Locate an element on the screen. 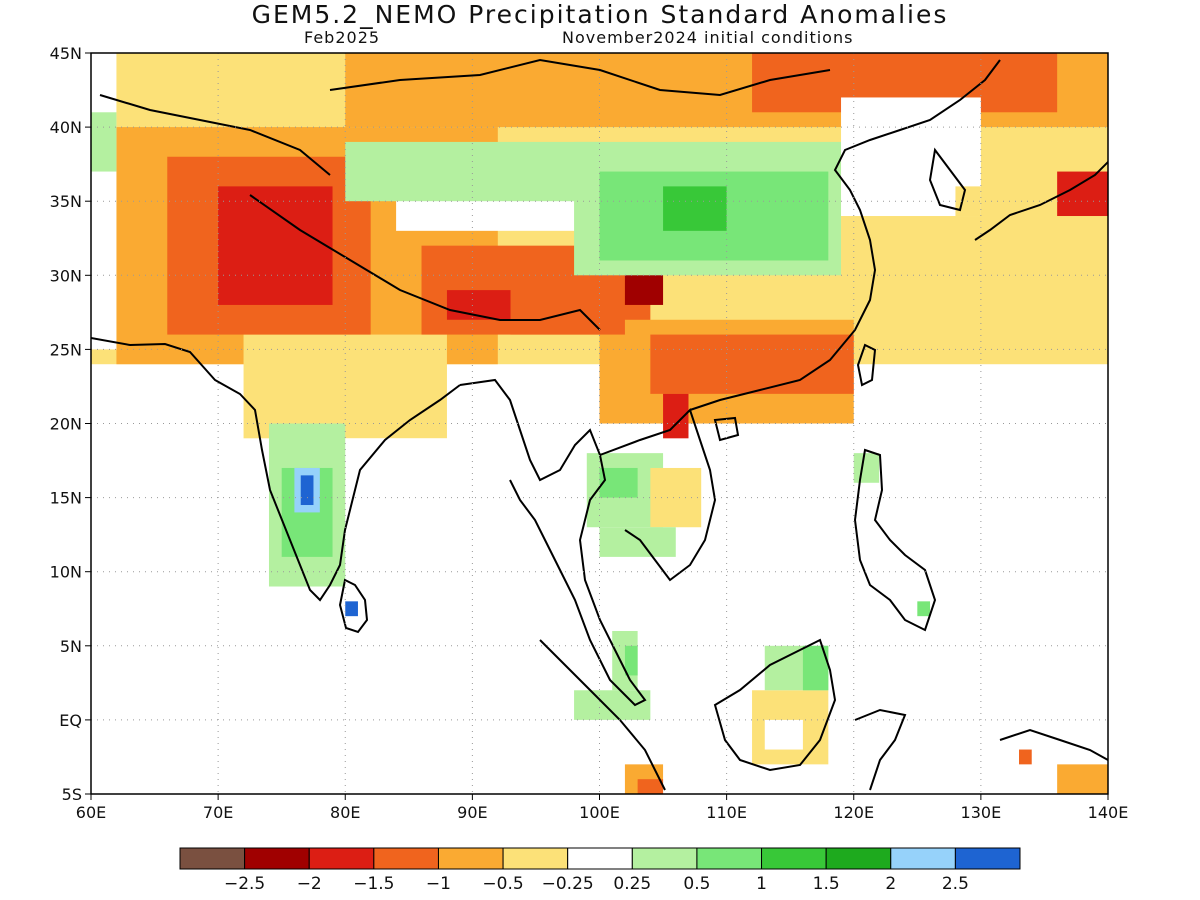 The height and width of the screenshot is (900, 1200). colorbar-label: −0.5 is located at coordinates (502, 884).